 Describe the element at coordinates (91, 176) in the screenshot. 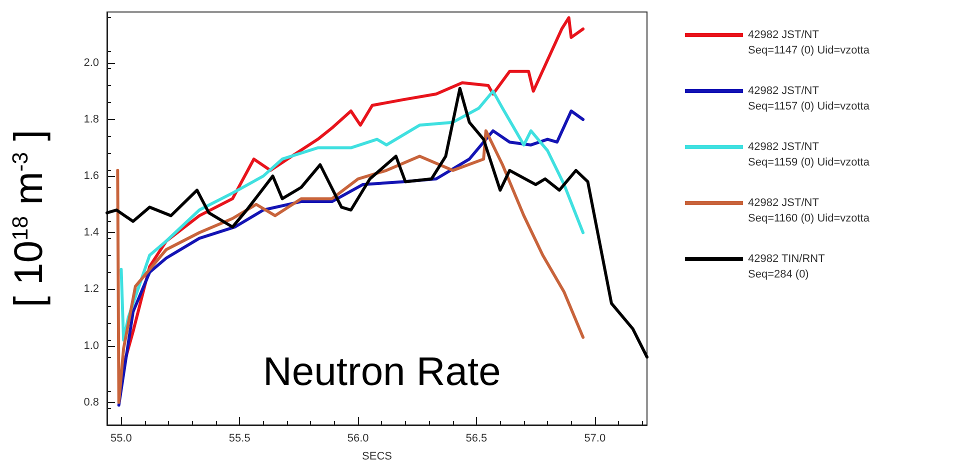

I see `y-tick-label: 1.6` at that location.